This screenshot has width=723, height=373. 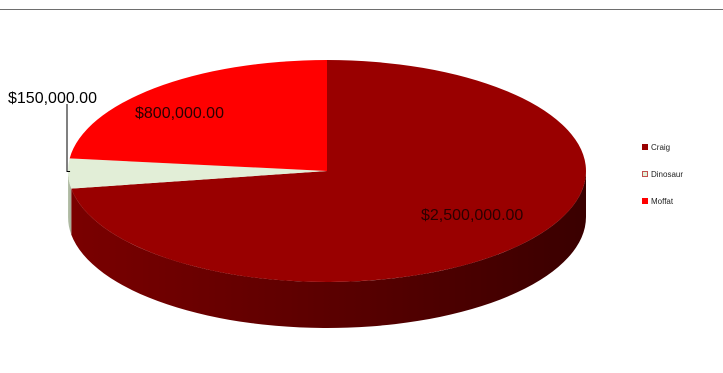 I want to click on label-leader-lines, so click(x=68, y=138).